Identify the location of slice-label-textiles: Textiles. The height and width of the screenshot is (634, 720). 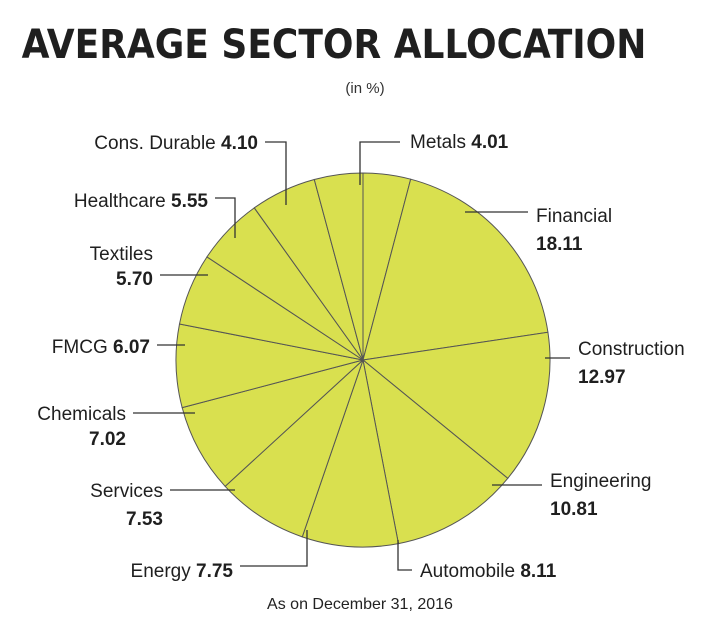
(121, 254).